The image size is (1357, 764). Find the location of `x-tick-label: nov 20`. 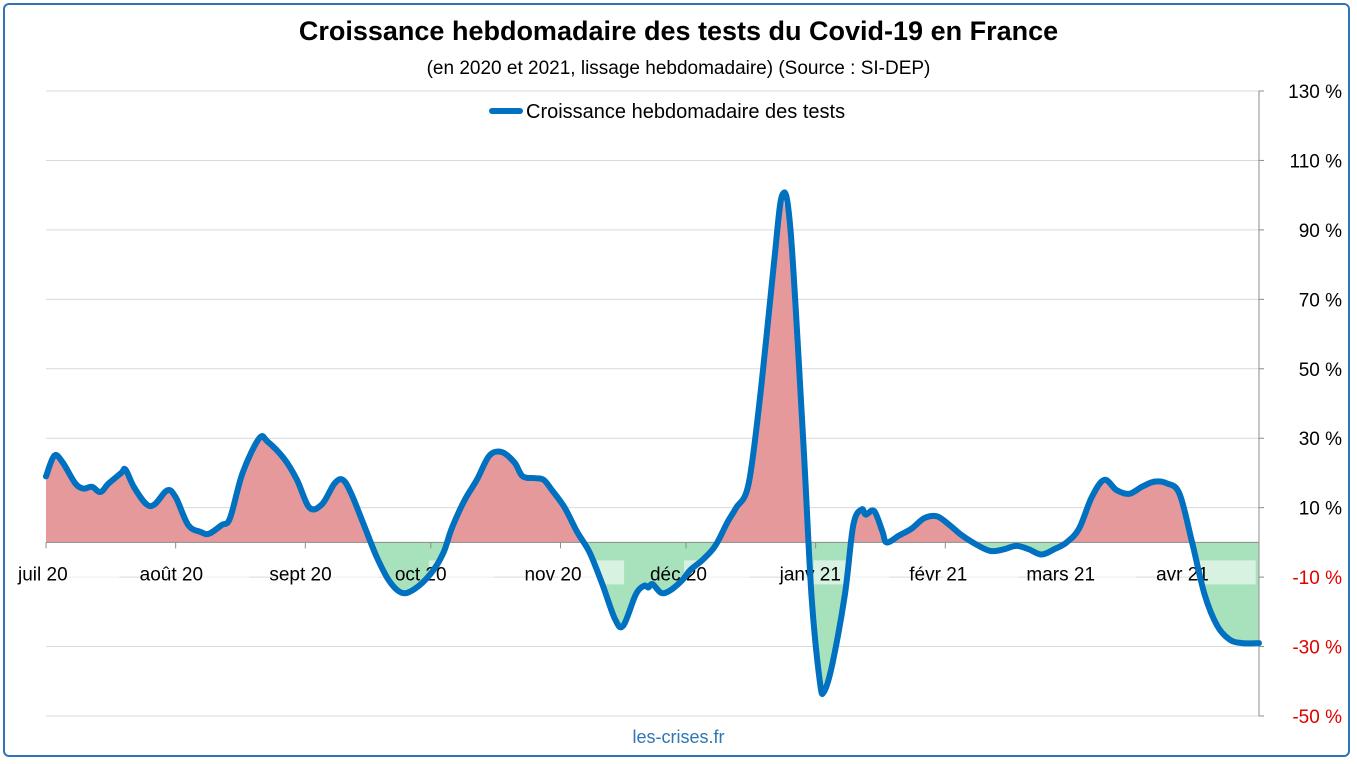

x-tick-label: nov 20 is located at coordinates (552, 574).